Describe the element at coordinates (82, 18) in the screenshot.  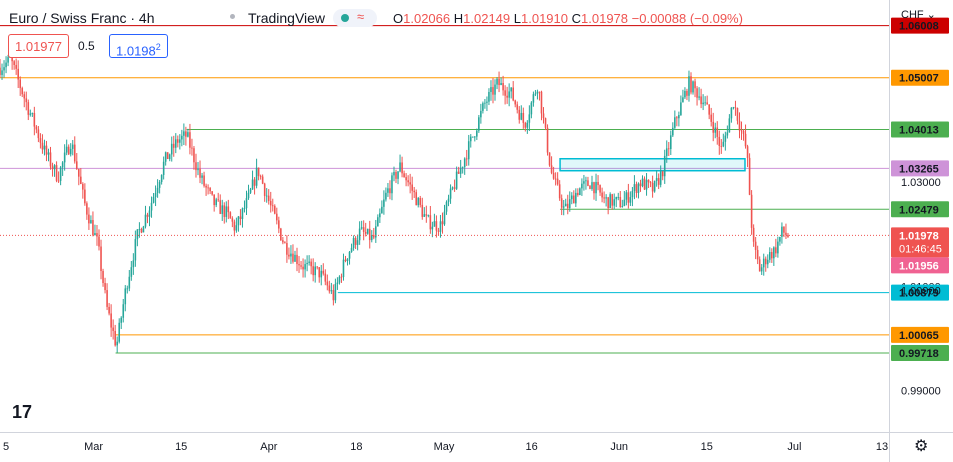
I see `symbol-title: Euro / Swiss Franc · 4h` at that location.